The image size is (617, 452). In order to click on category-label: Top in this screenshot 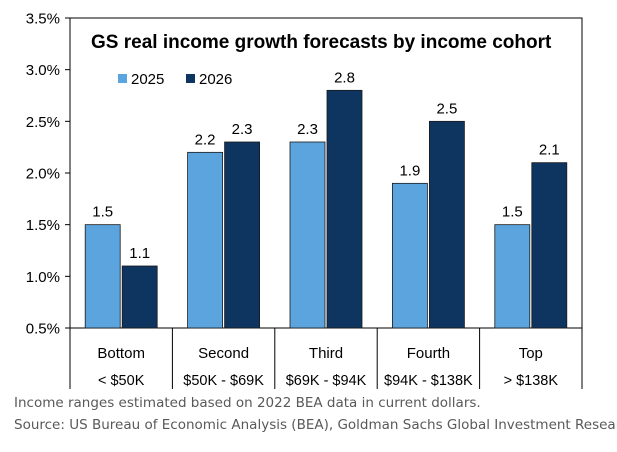, I will do `click(531, 353)`.